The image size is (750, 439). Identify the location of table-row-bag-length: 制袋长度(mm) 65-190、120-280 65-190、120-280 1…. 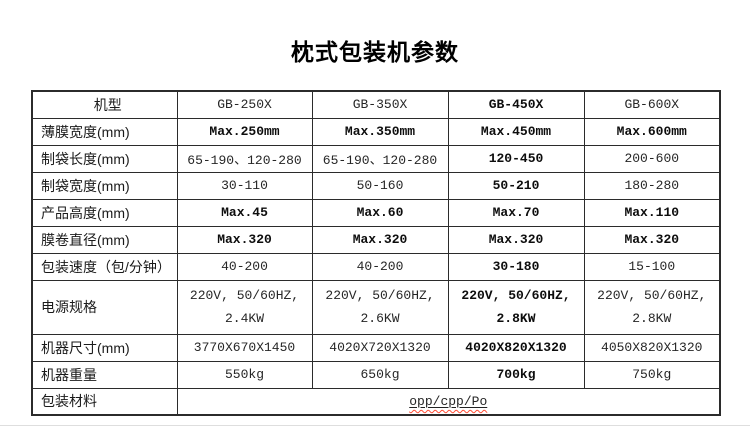
(376, 158).